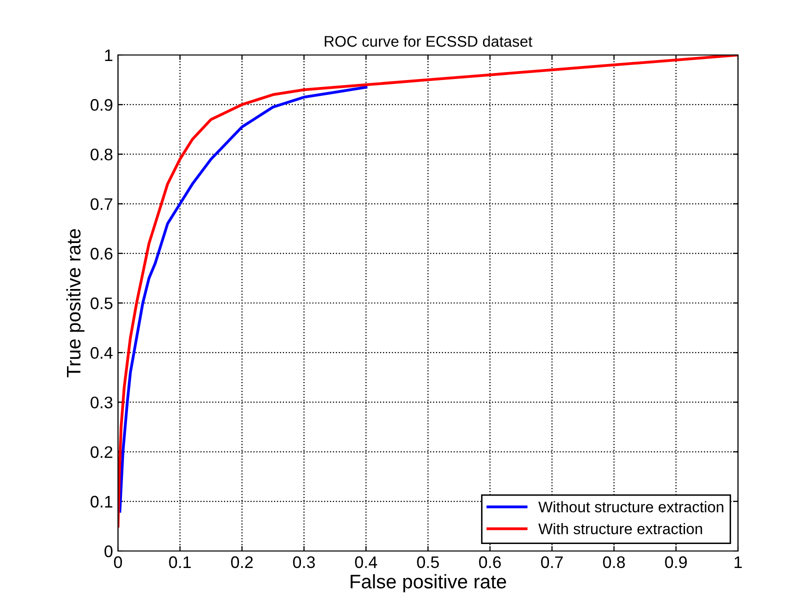 This screenshot has width=801, height=611. Describe the element at coordinates (738, 562) in the screenshot. I see `x-tick-label: 1` at that location.